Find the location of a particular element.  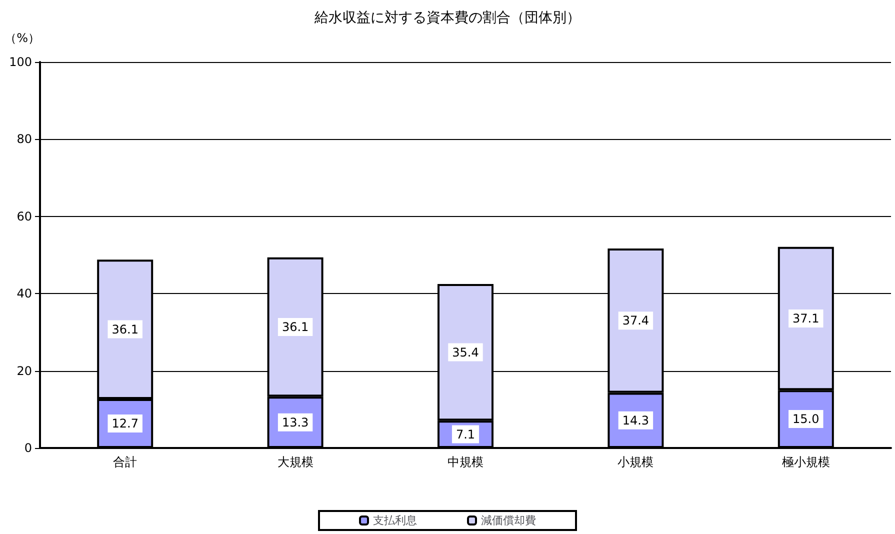

legend-label: 減価償却費 is located at coordinates (508, 520).